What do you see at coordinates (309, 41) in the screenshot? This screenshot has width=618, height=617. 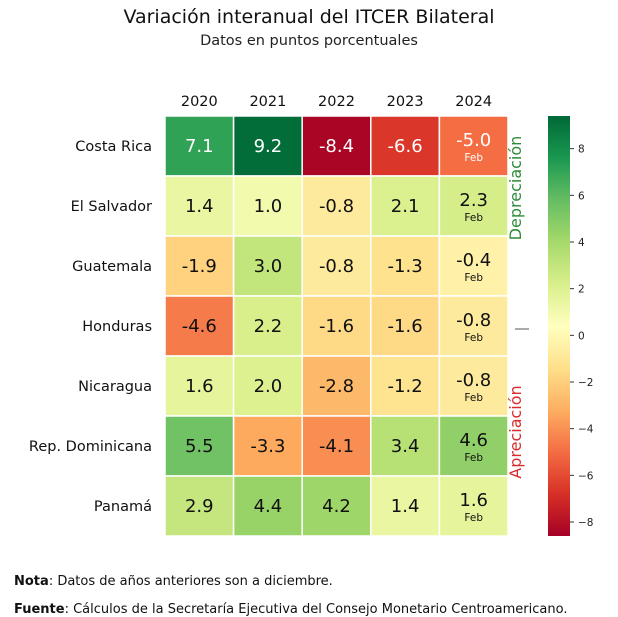 I see `chart-subtitle: Datos en puntos porcentuales` at bounding box center [309, 41].